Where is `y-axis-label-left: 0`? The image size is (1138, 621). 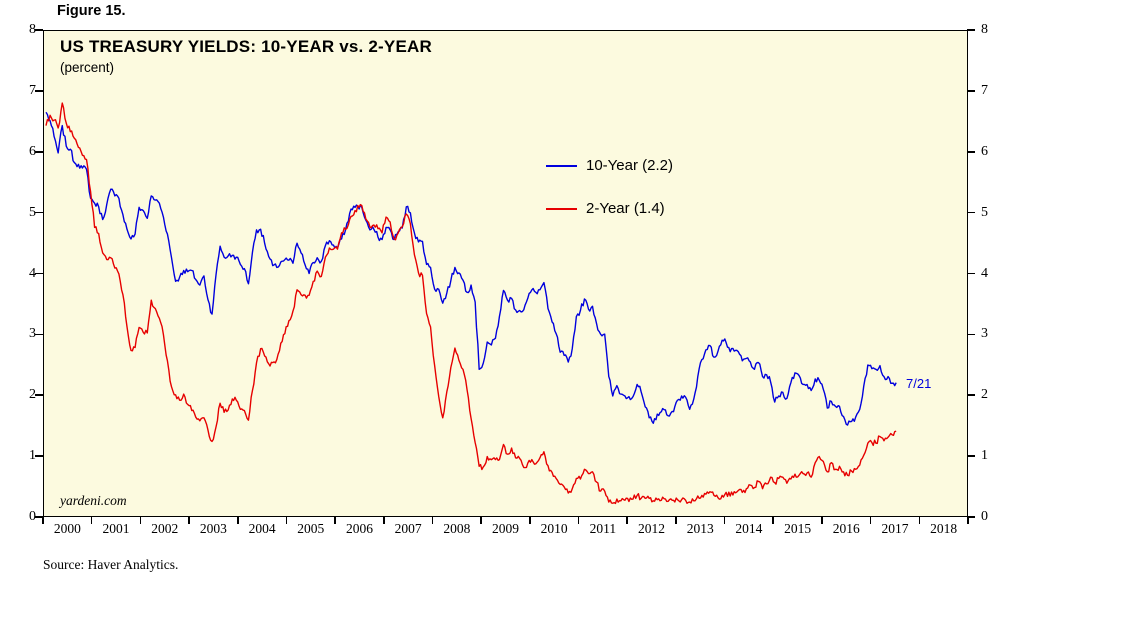 y-axis-label-left: 0 is located at coordinates (32, 516).